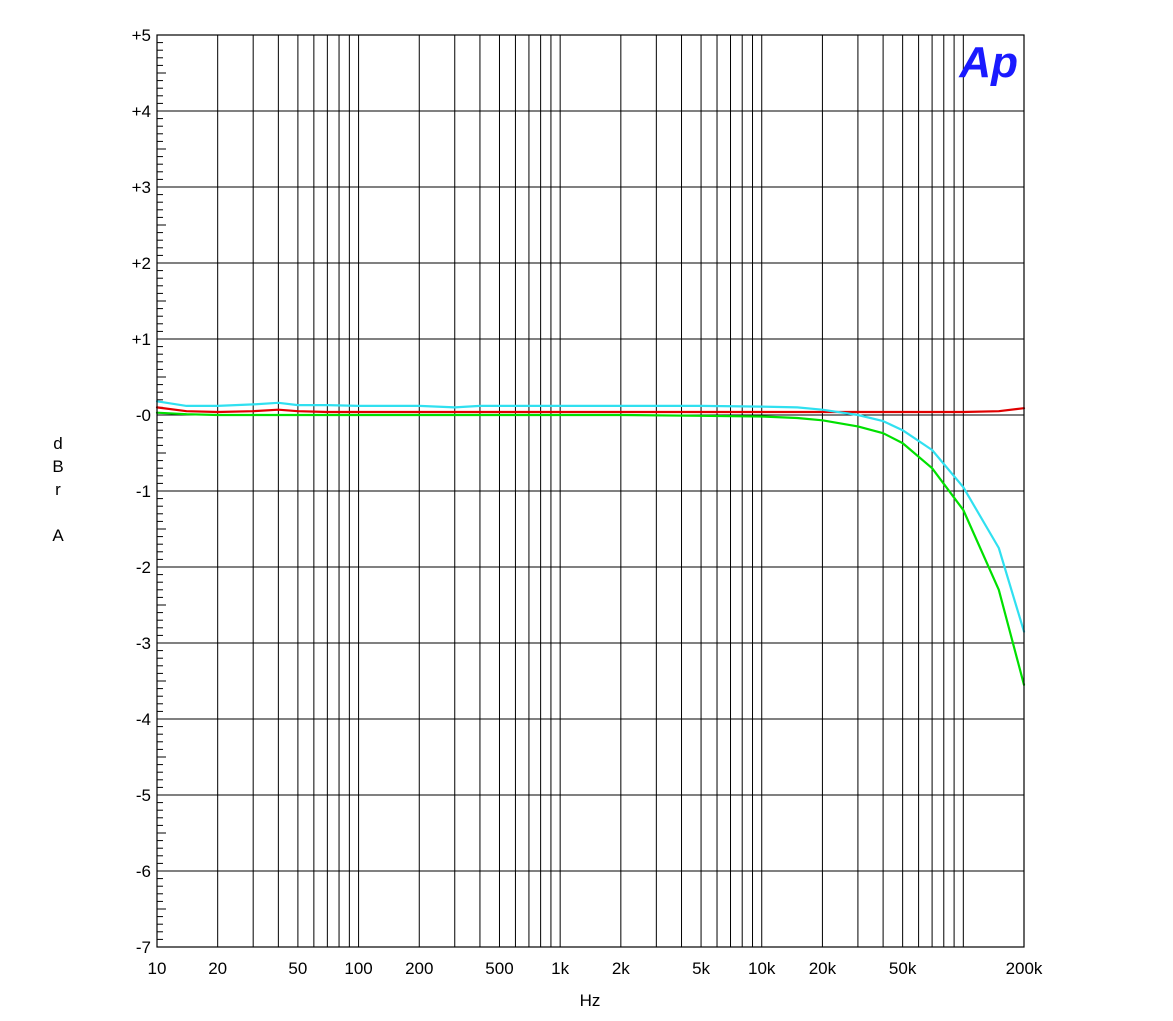 The width and height of the screenshot is (1173, 1021). What do you see at coordinates (141, 111) in the screenshot?
I see `y-tick-label: +4` at bounding box center [141, 111].